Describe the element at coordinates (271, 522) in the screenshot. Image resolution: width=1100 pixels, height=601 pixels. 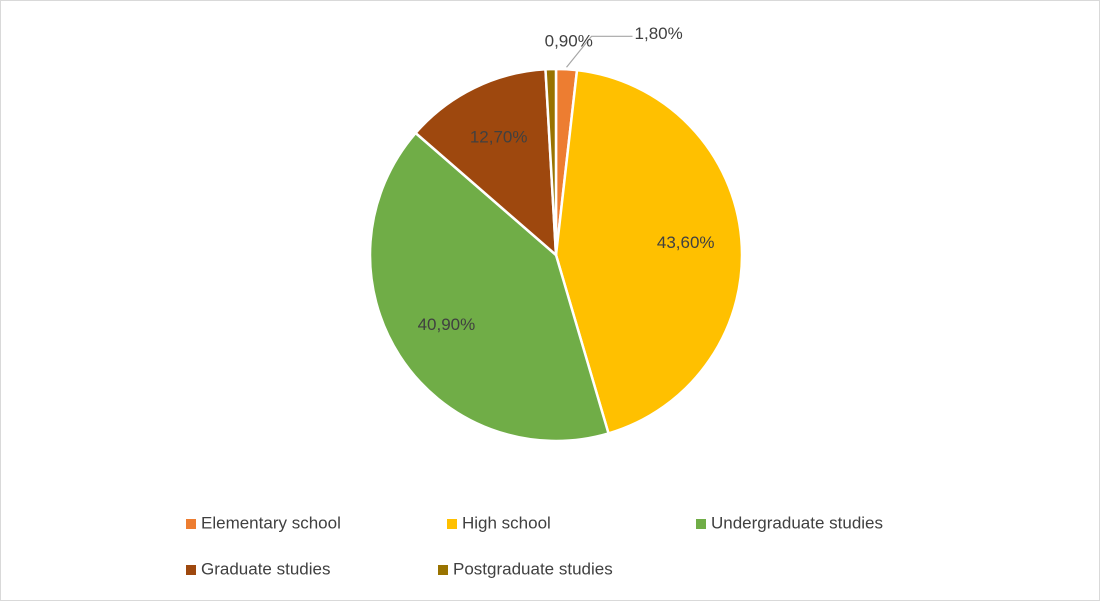
I see `legend-label: Elementary school` at that location.